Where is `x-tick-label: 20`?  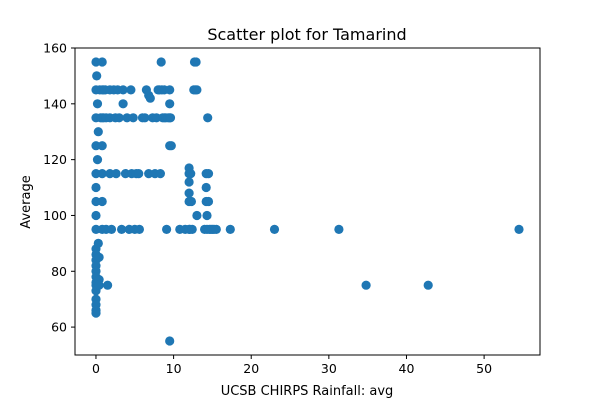 x-tick-label: 20 is located at coordinates (251, 368).